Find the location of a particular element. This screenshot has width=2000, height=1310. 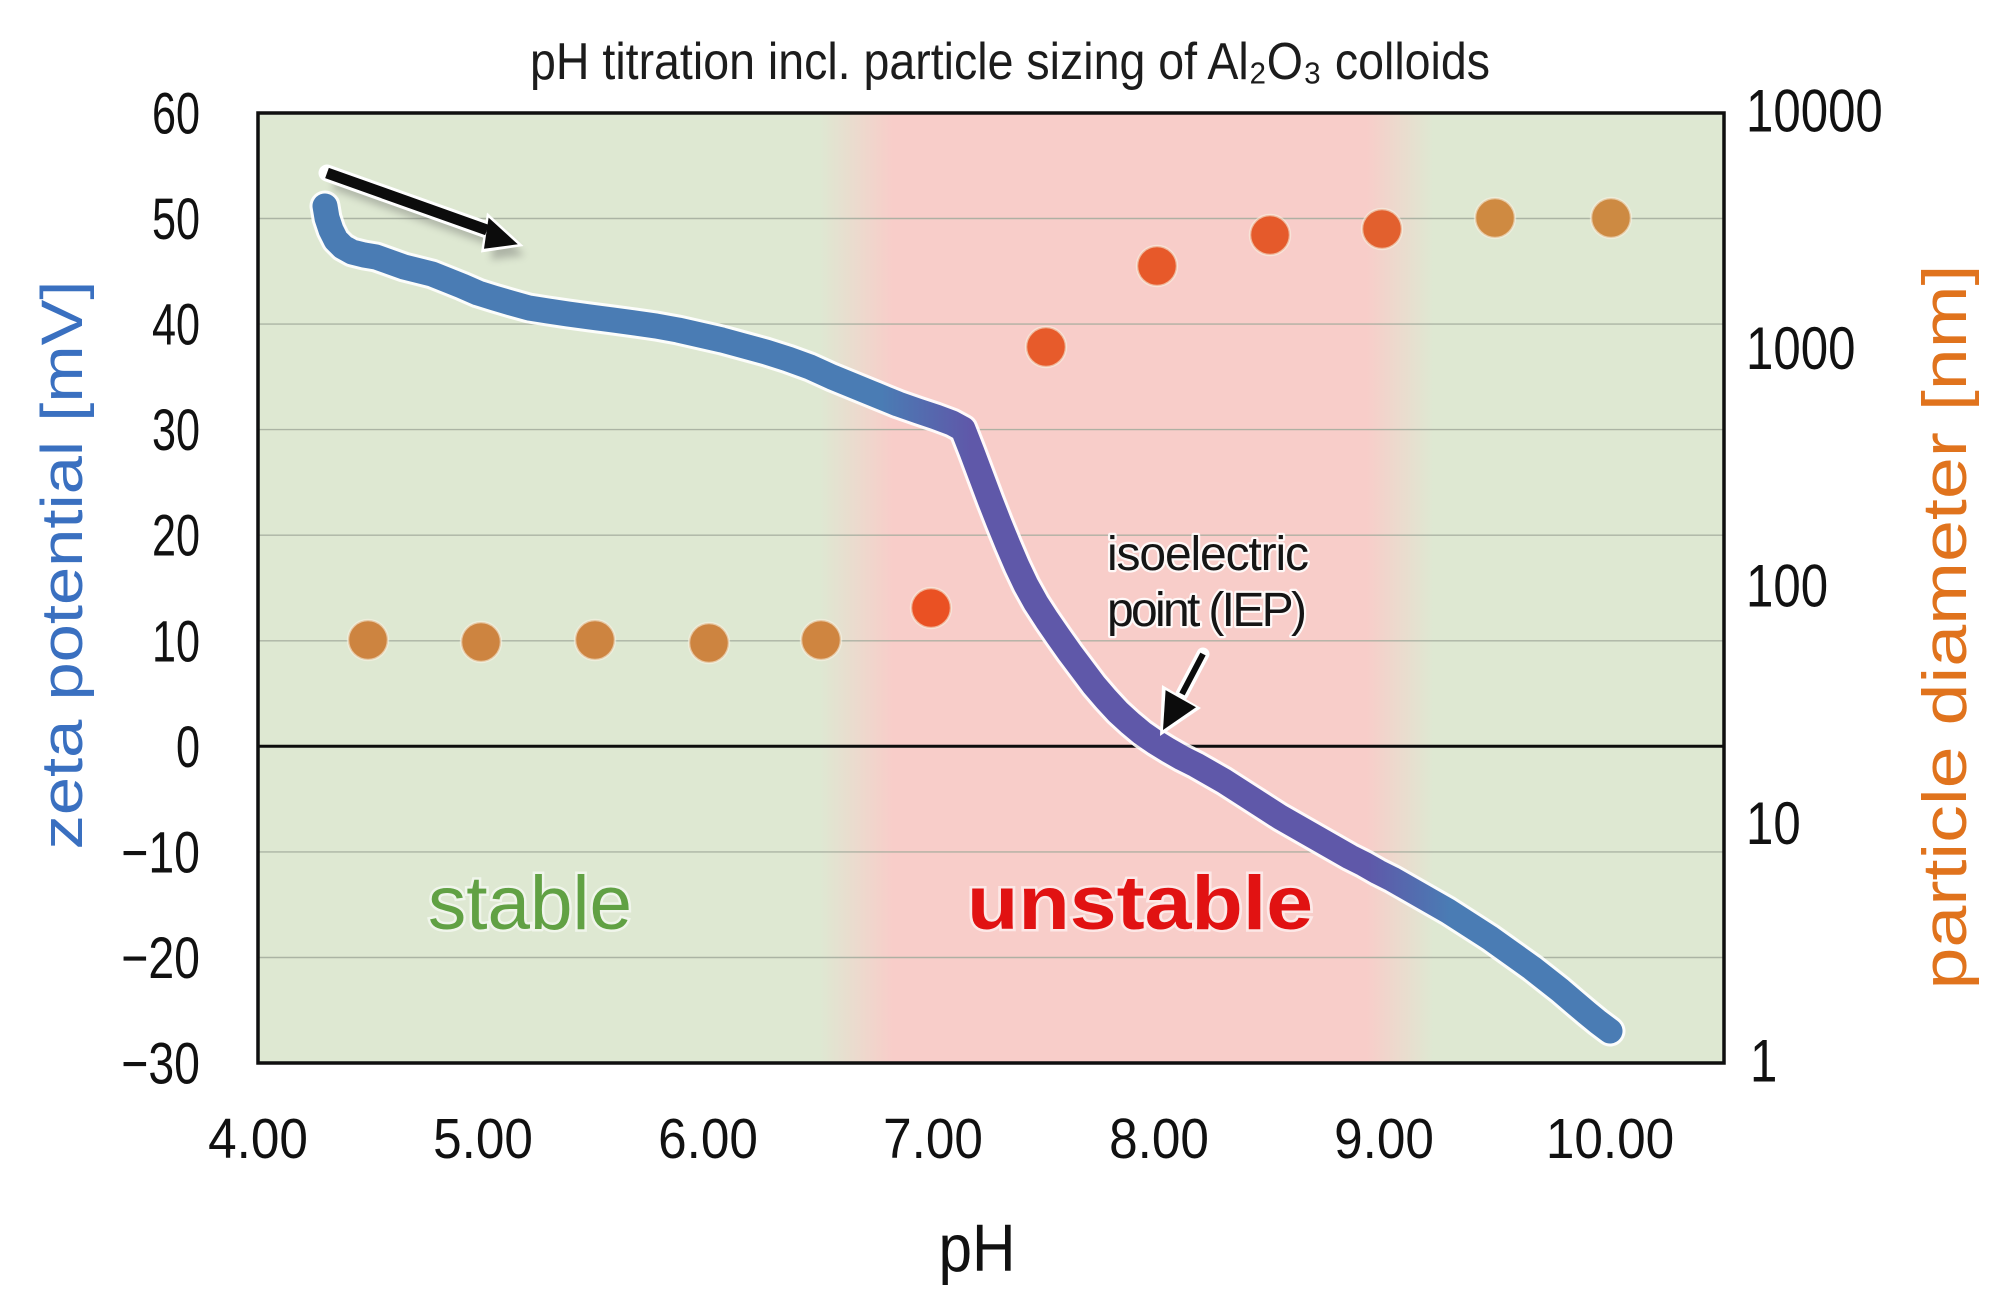

svg-text: pH is located at coordinates (976, 1248).